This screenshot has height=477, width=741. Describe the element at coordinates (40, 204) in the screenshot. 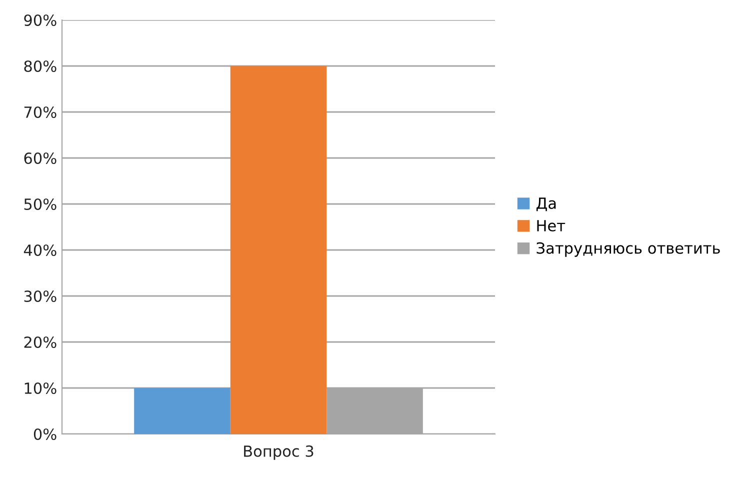

I see `y-tick-label: 50%` at that location.